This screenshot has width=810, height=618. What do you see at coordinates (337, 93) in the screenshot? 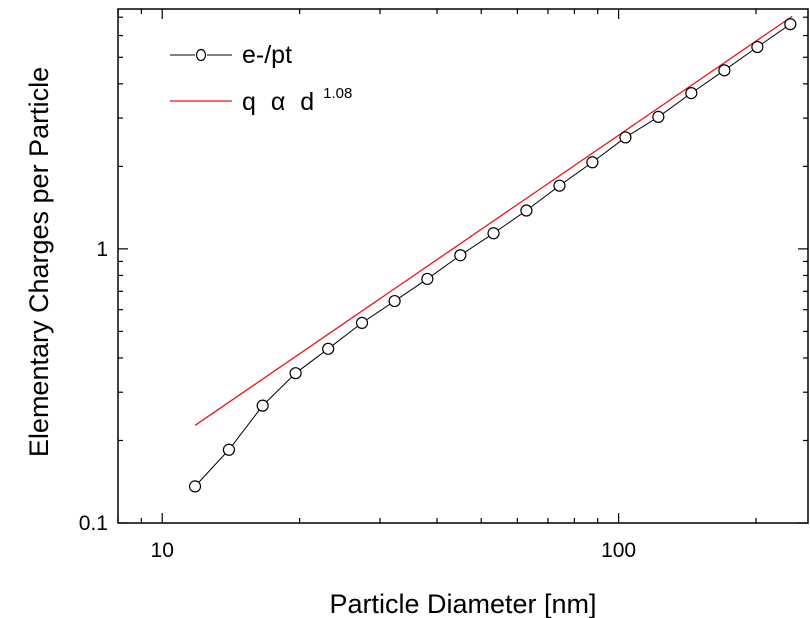
I see `legend-fit-exponent: 1.08` at bounding box center [337, 93].